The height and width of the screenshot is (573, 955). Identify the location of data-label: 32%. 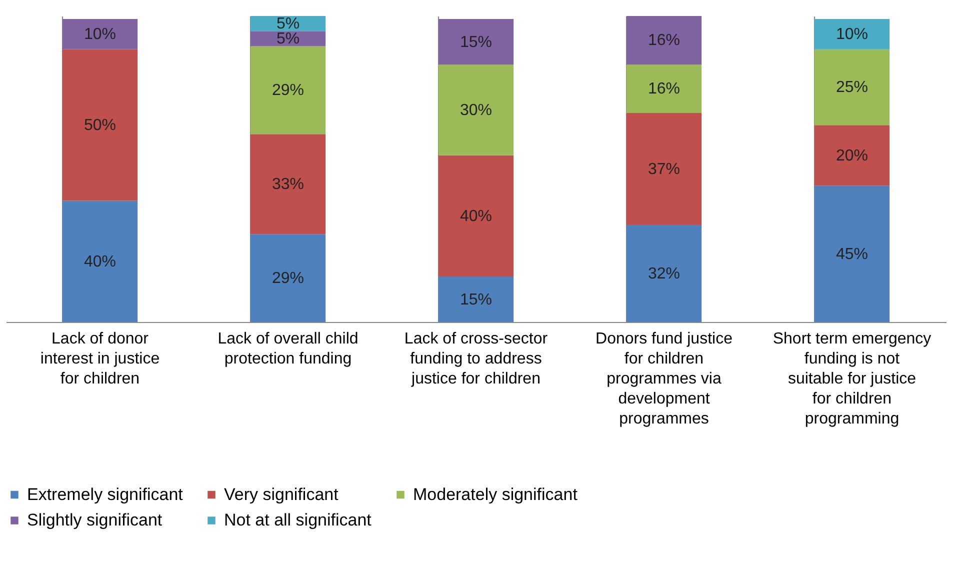
(664, 274).